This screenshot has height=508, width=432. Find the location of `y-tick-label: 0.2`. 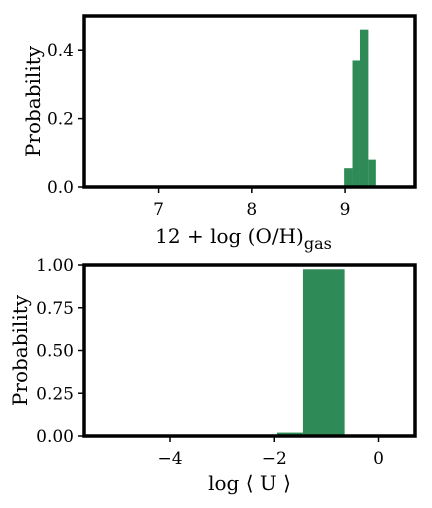

y-tick-label: 0.2 is located at coordinates (60, 120).